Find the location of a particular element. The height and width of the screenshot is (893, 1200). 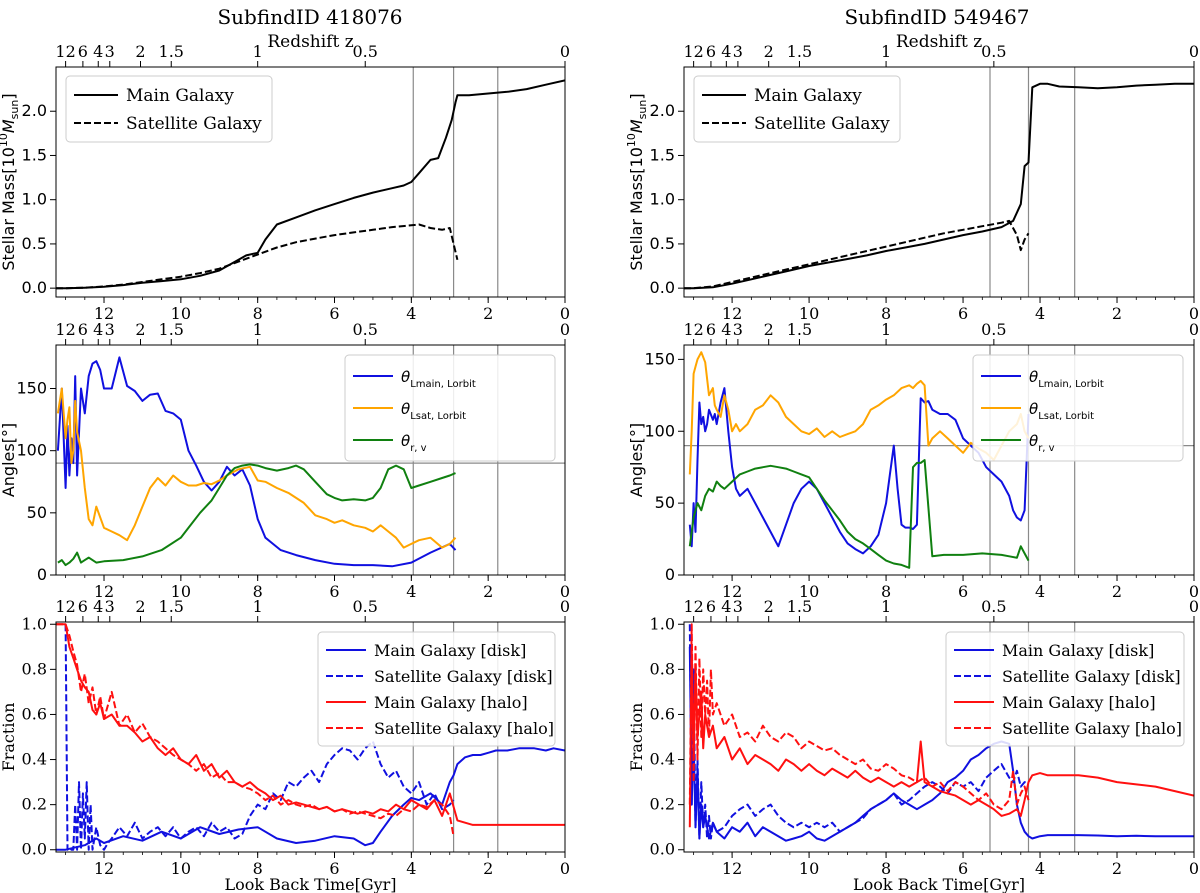

legend-label: θr, v is located at coordinates (414, 443).